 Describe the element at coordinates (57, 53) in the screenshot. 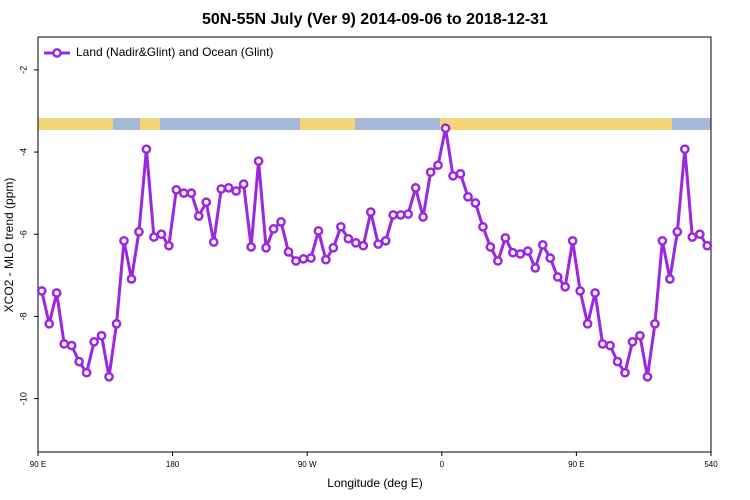

I see `legend-marker` at that location.